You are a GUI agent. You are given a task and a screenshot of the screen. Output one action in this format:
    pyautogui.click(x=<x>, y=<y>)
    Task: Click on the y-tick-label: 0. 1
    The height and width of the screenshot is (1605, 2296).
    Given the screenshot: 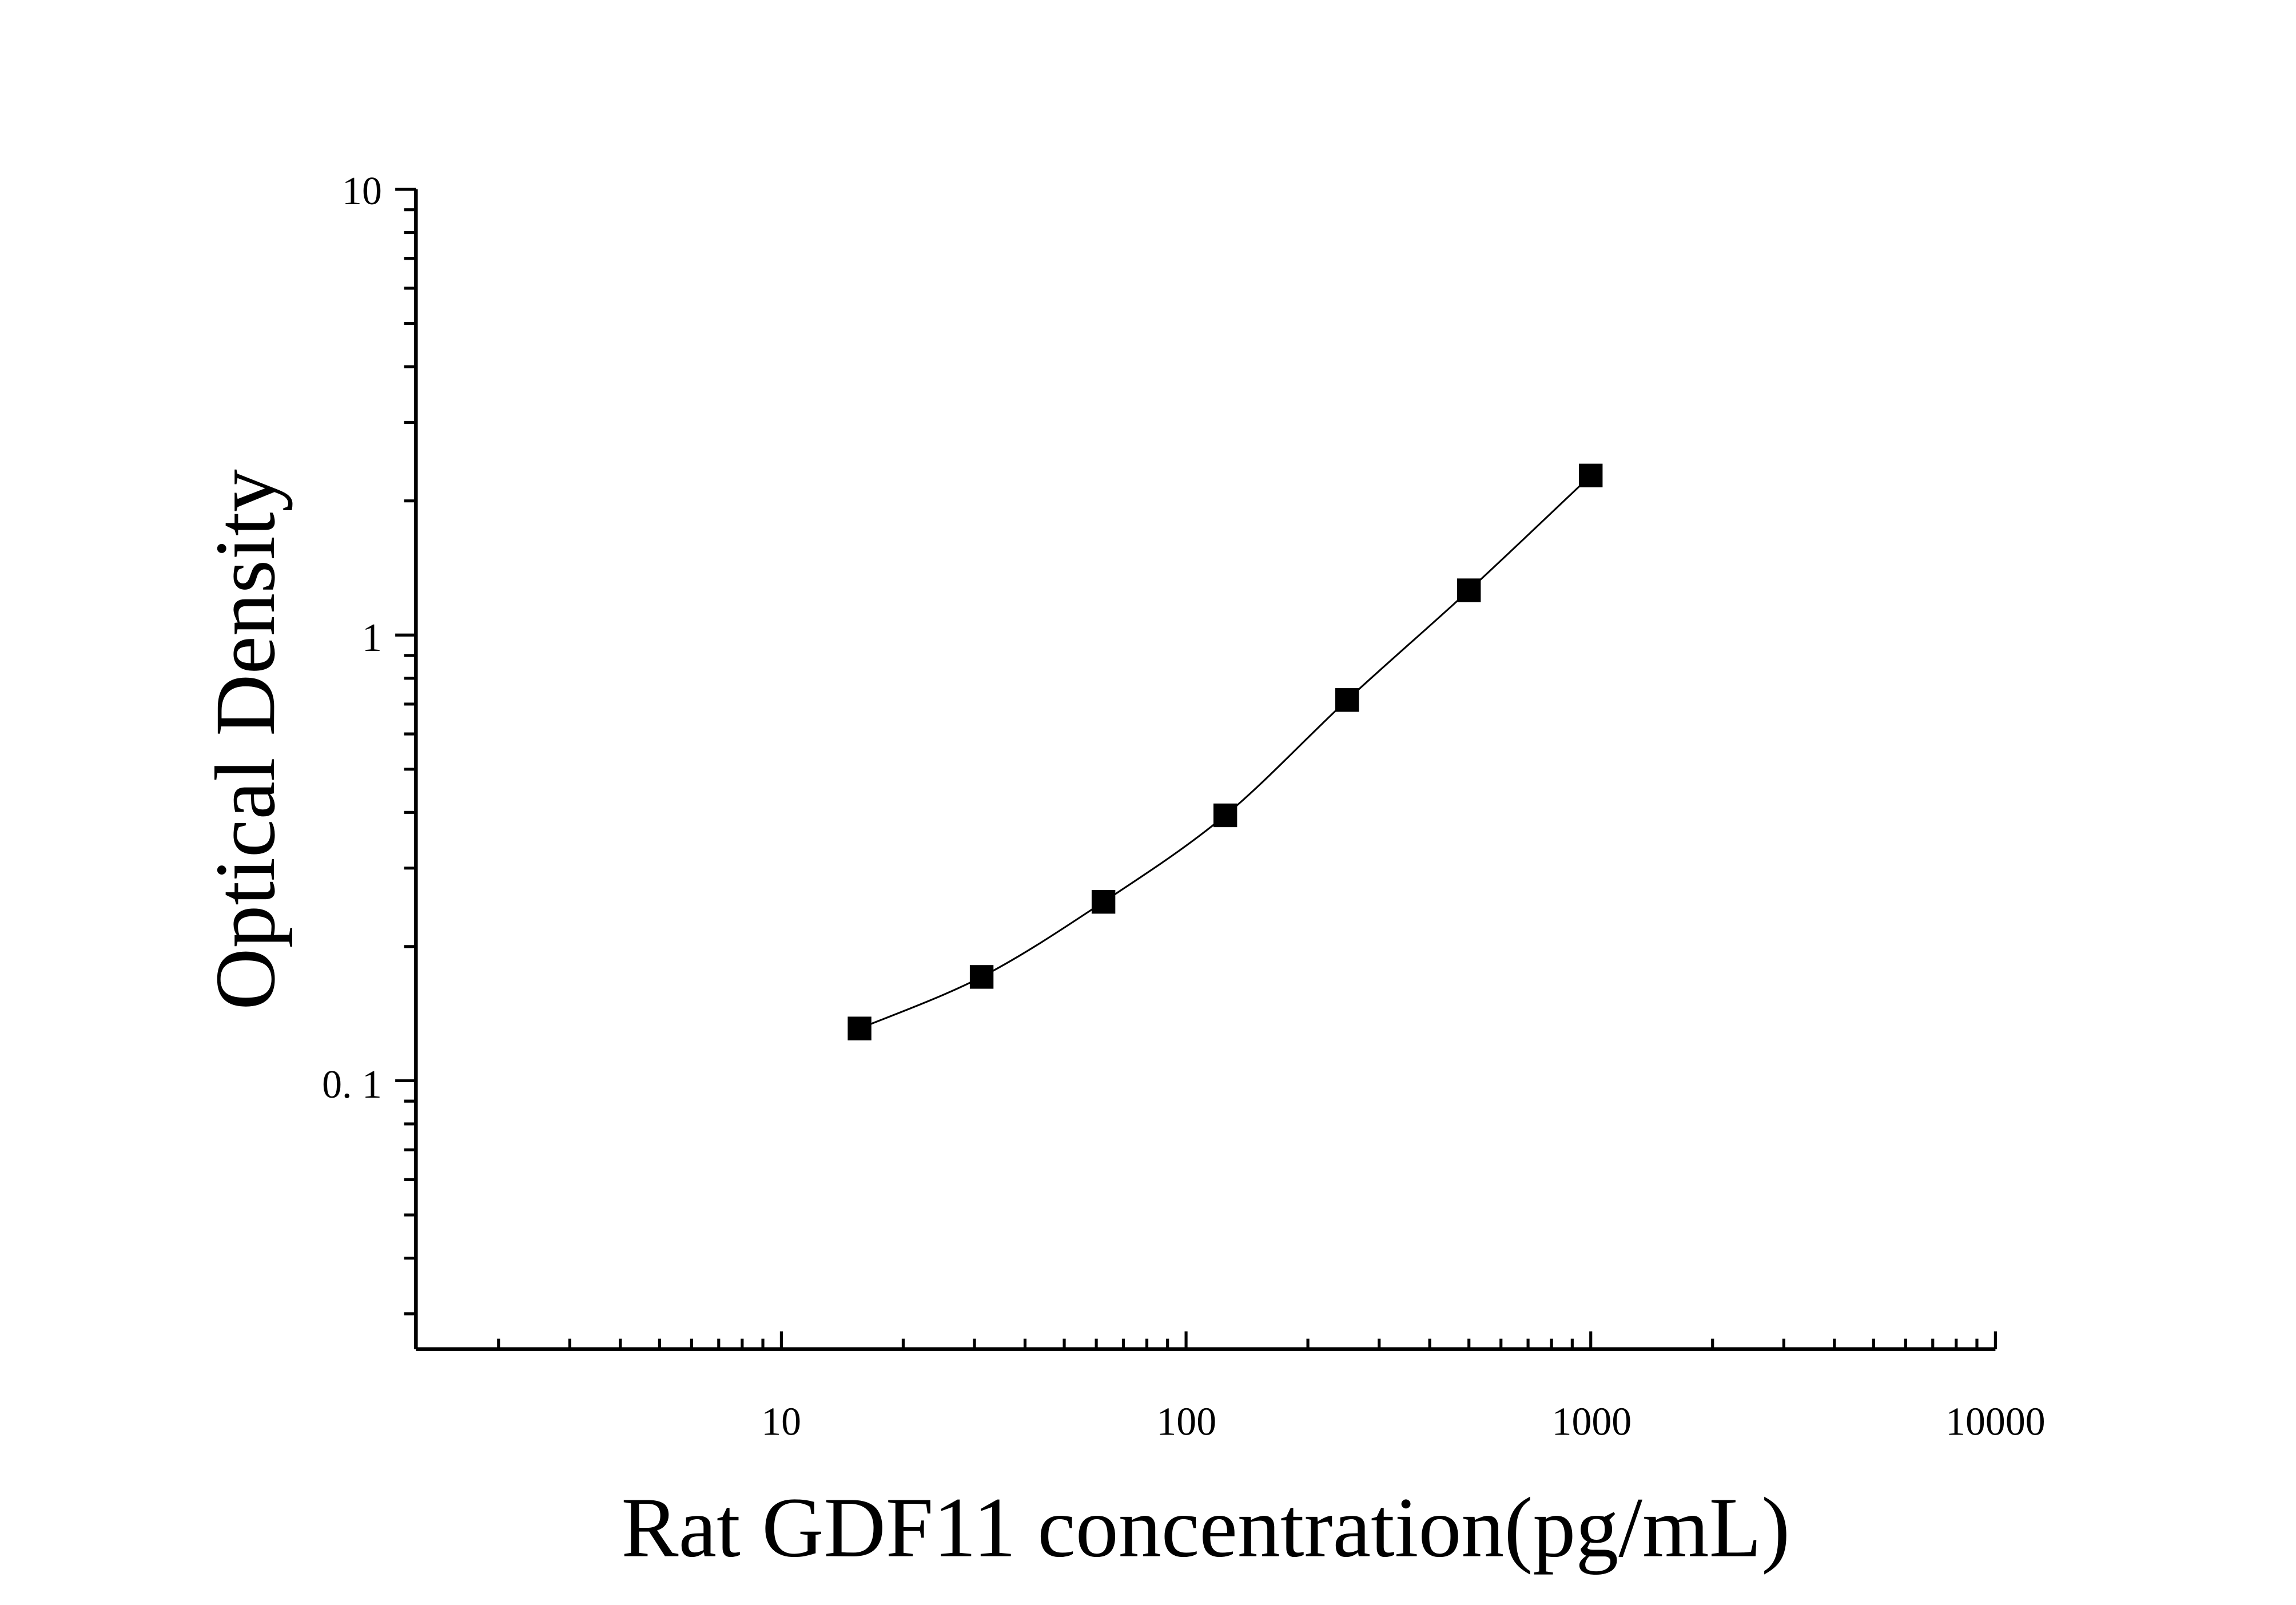 What is the action you would take?
    pyautogui.click(x=352, y=1085)
    